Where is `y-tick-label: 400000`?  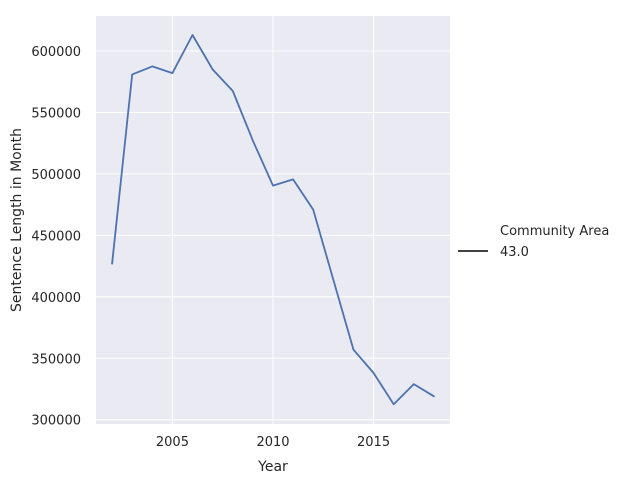 y-tick-label: 400000 is located at coordinates (56, 298).